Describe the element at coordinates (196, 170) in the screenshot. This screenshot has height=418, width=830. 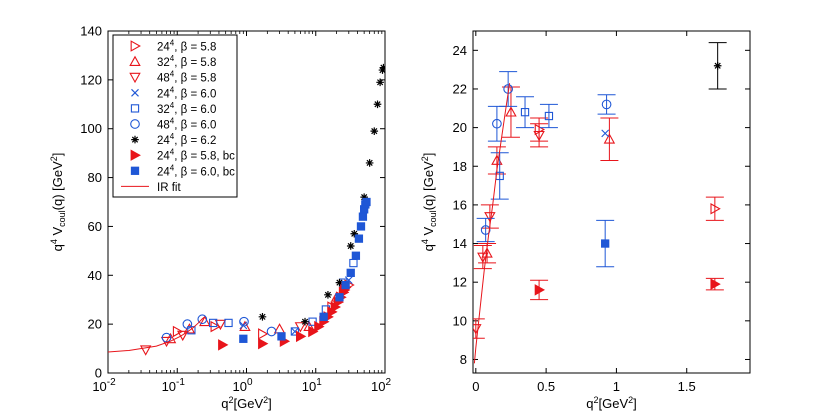
I see `legend-label: 244, β = 6.0, bc` at that location.